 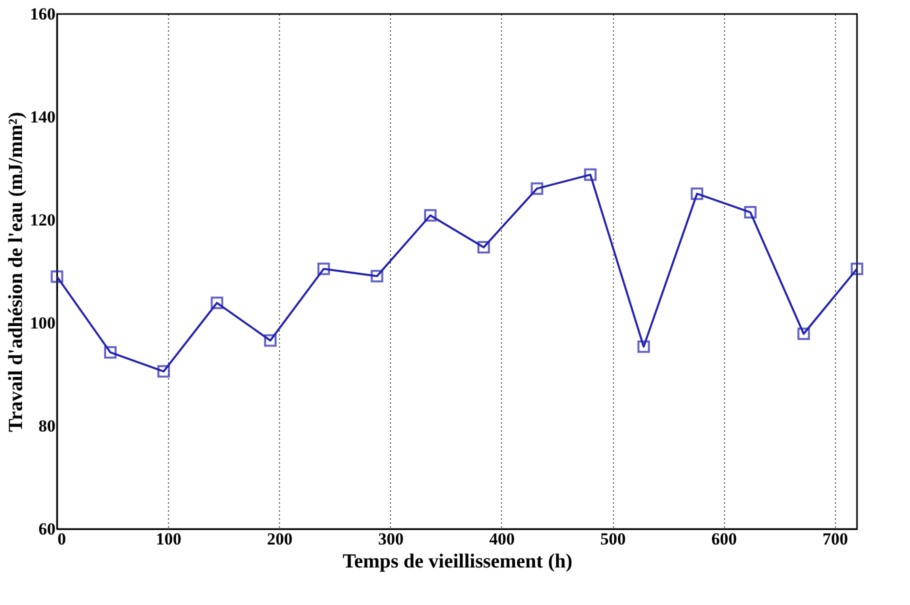 I want to click on x-tick-label: 700, so click(x=835, y=539).